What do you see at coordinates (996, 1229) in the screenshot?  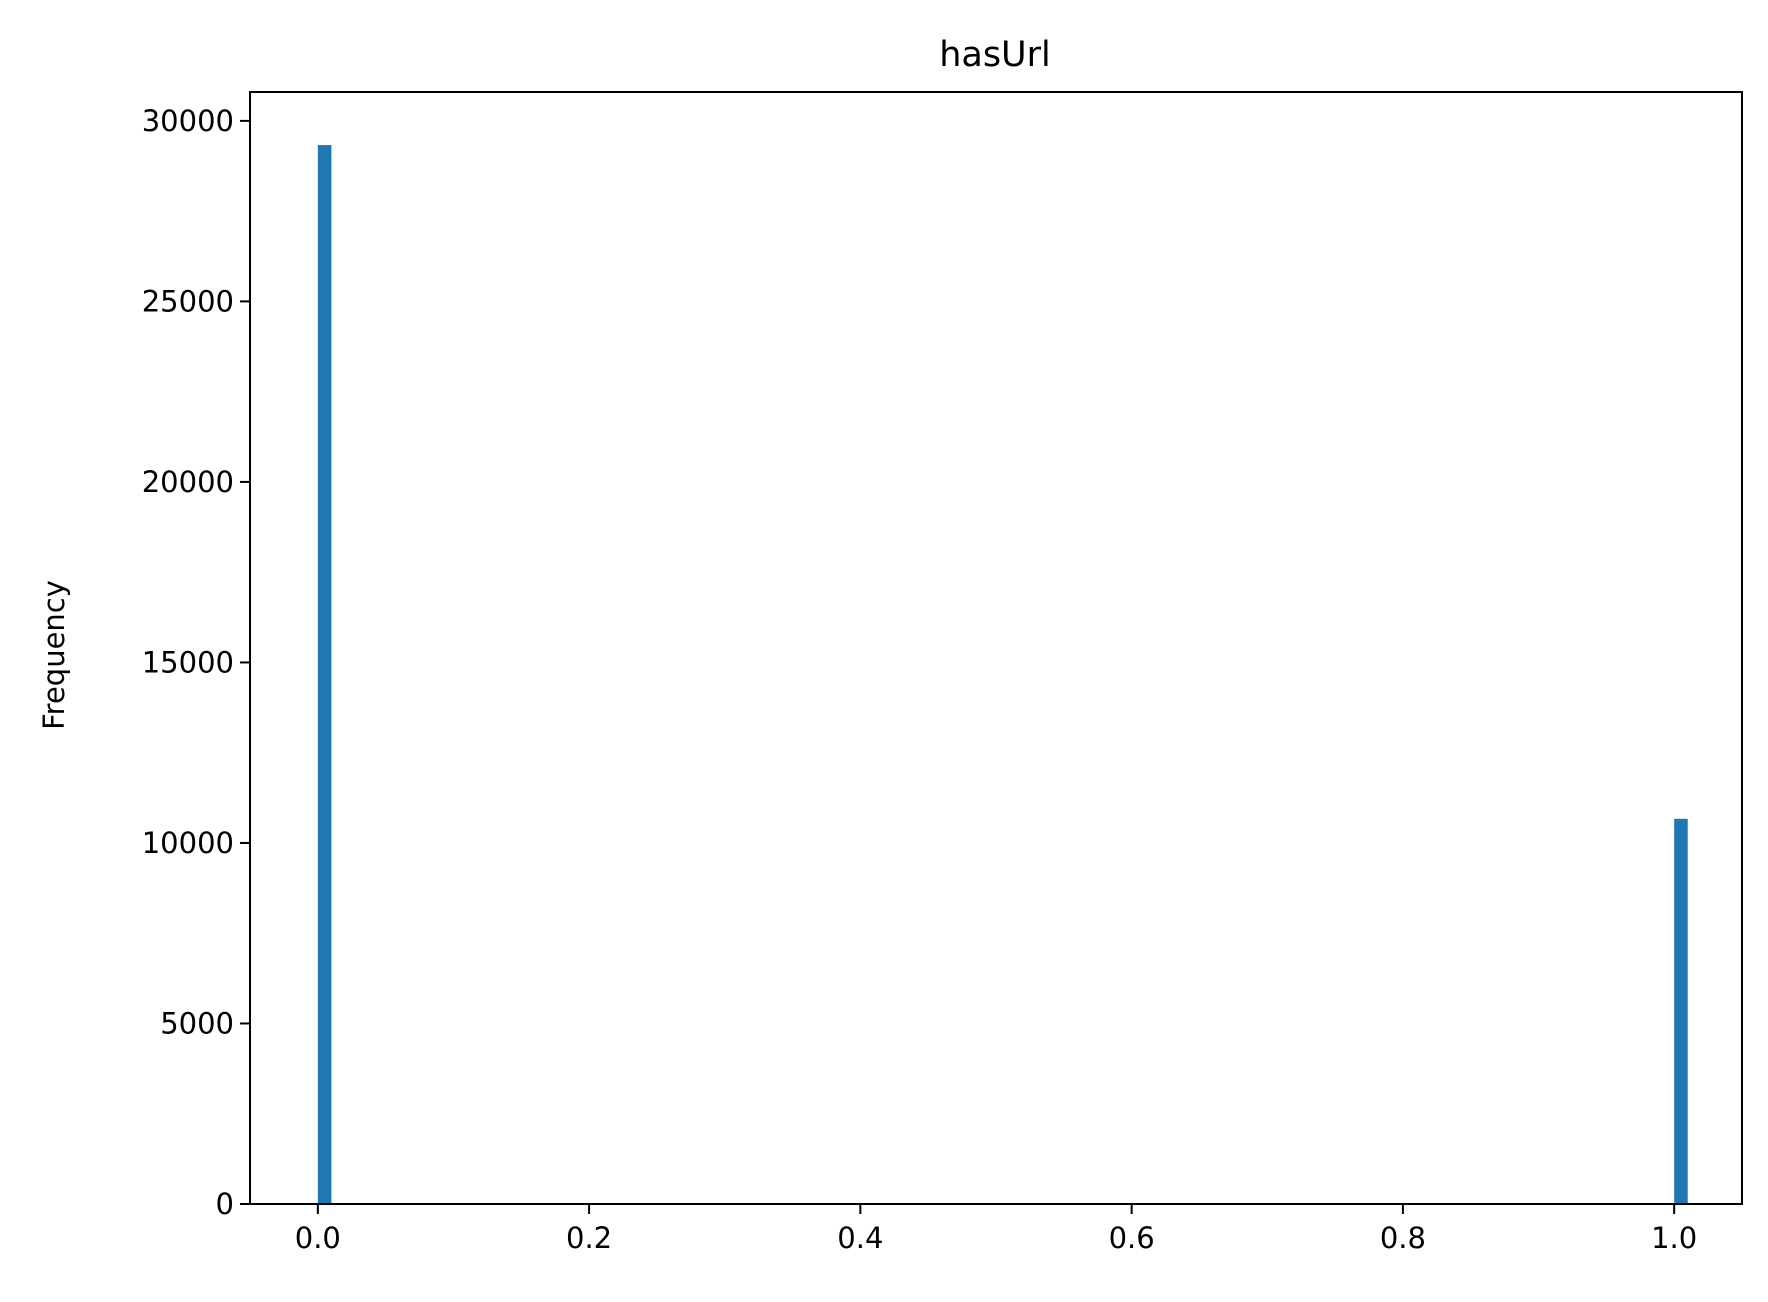 I see `x-axis-ticks: 0.0 0.2 0.4 0.6 0.8 1.0` at bounding box center [996, 1229].